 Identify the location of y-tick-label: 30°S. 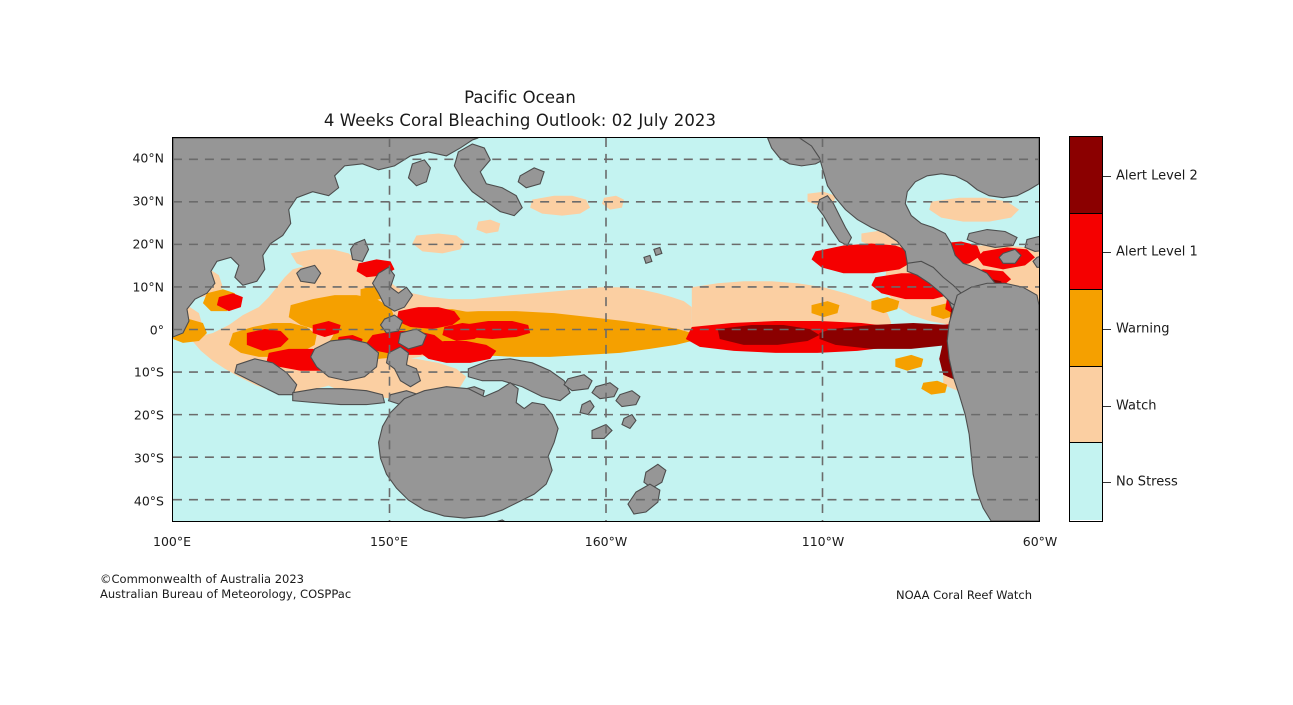
(148, 458).